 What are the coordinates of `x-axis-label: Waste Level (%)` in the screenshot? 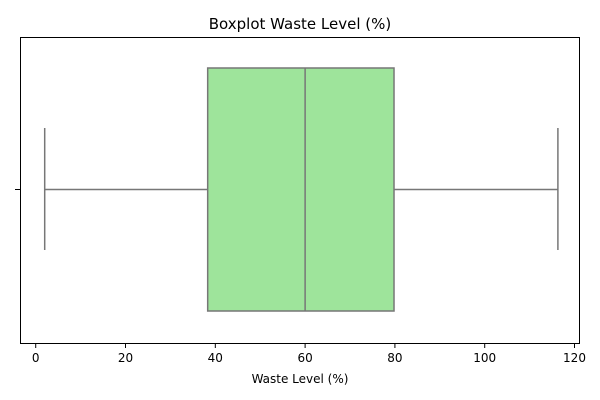 It's located at (300, 379).